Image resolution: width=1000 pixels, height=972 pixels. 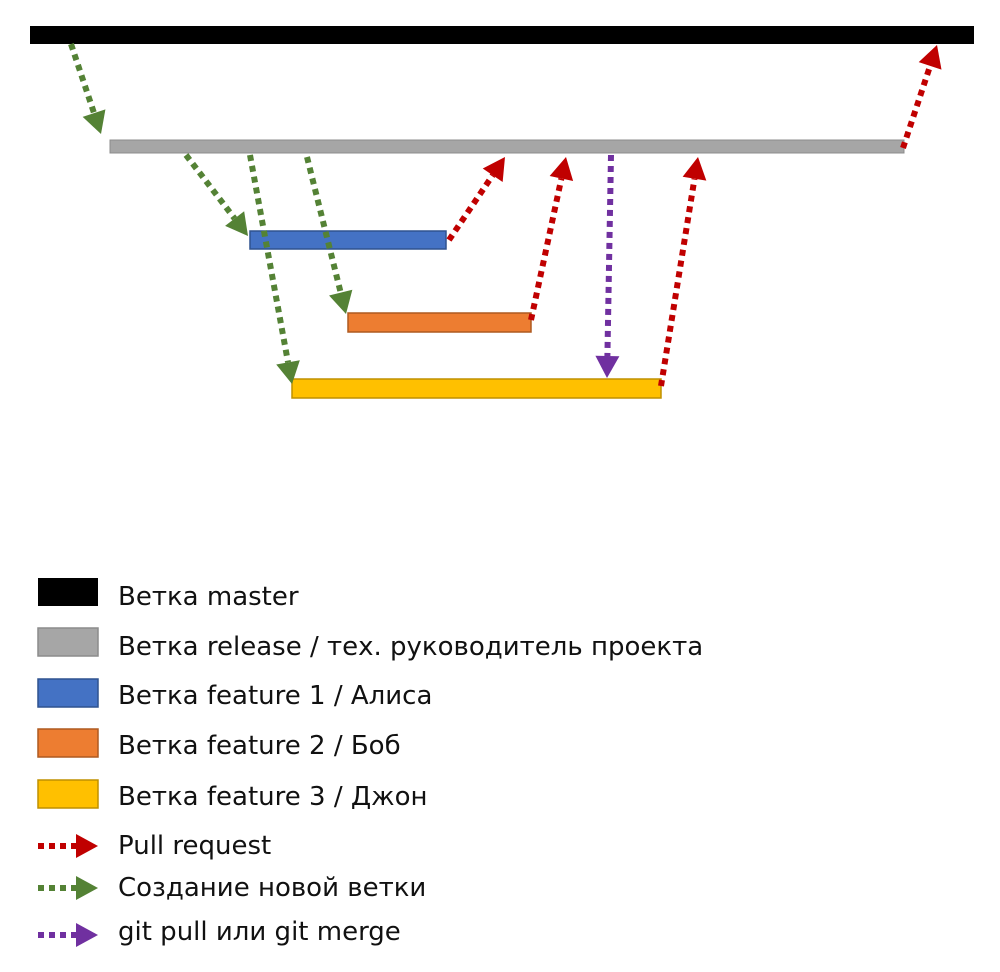 What do you see at coordinates (68, 888) in the screenshot?
I see `legend-arrow-new-branch` at bounding box center [68, 888].